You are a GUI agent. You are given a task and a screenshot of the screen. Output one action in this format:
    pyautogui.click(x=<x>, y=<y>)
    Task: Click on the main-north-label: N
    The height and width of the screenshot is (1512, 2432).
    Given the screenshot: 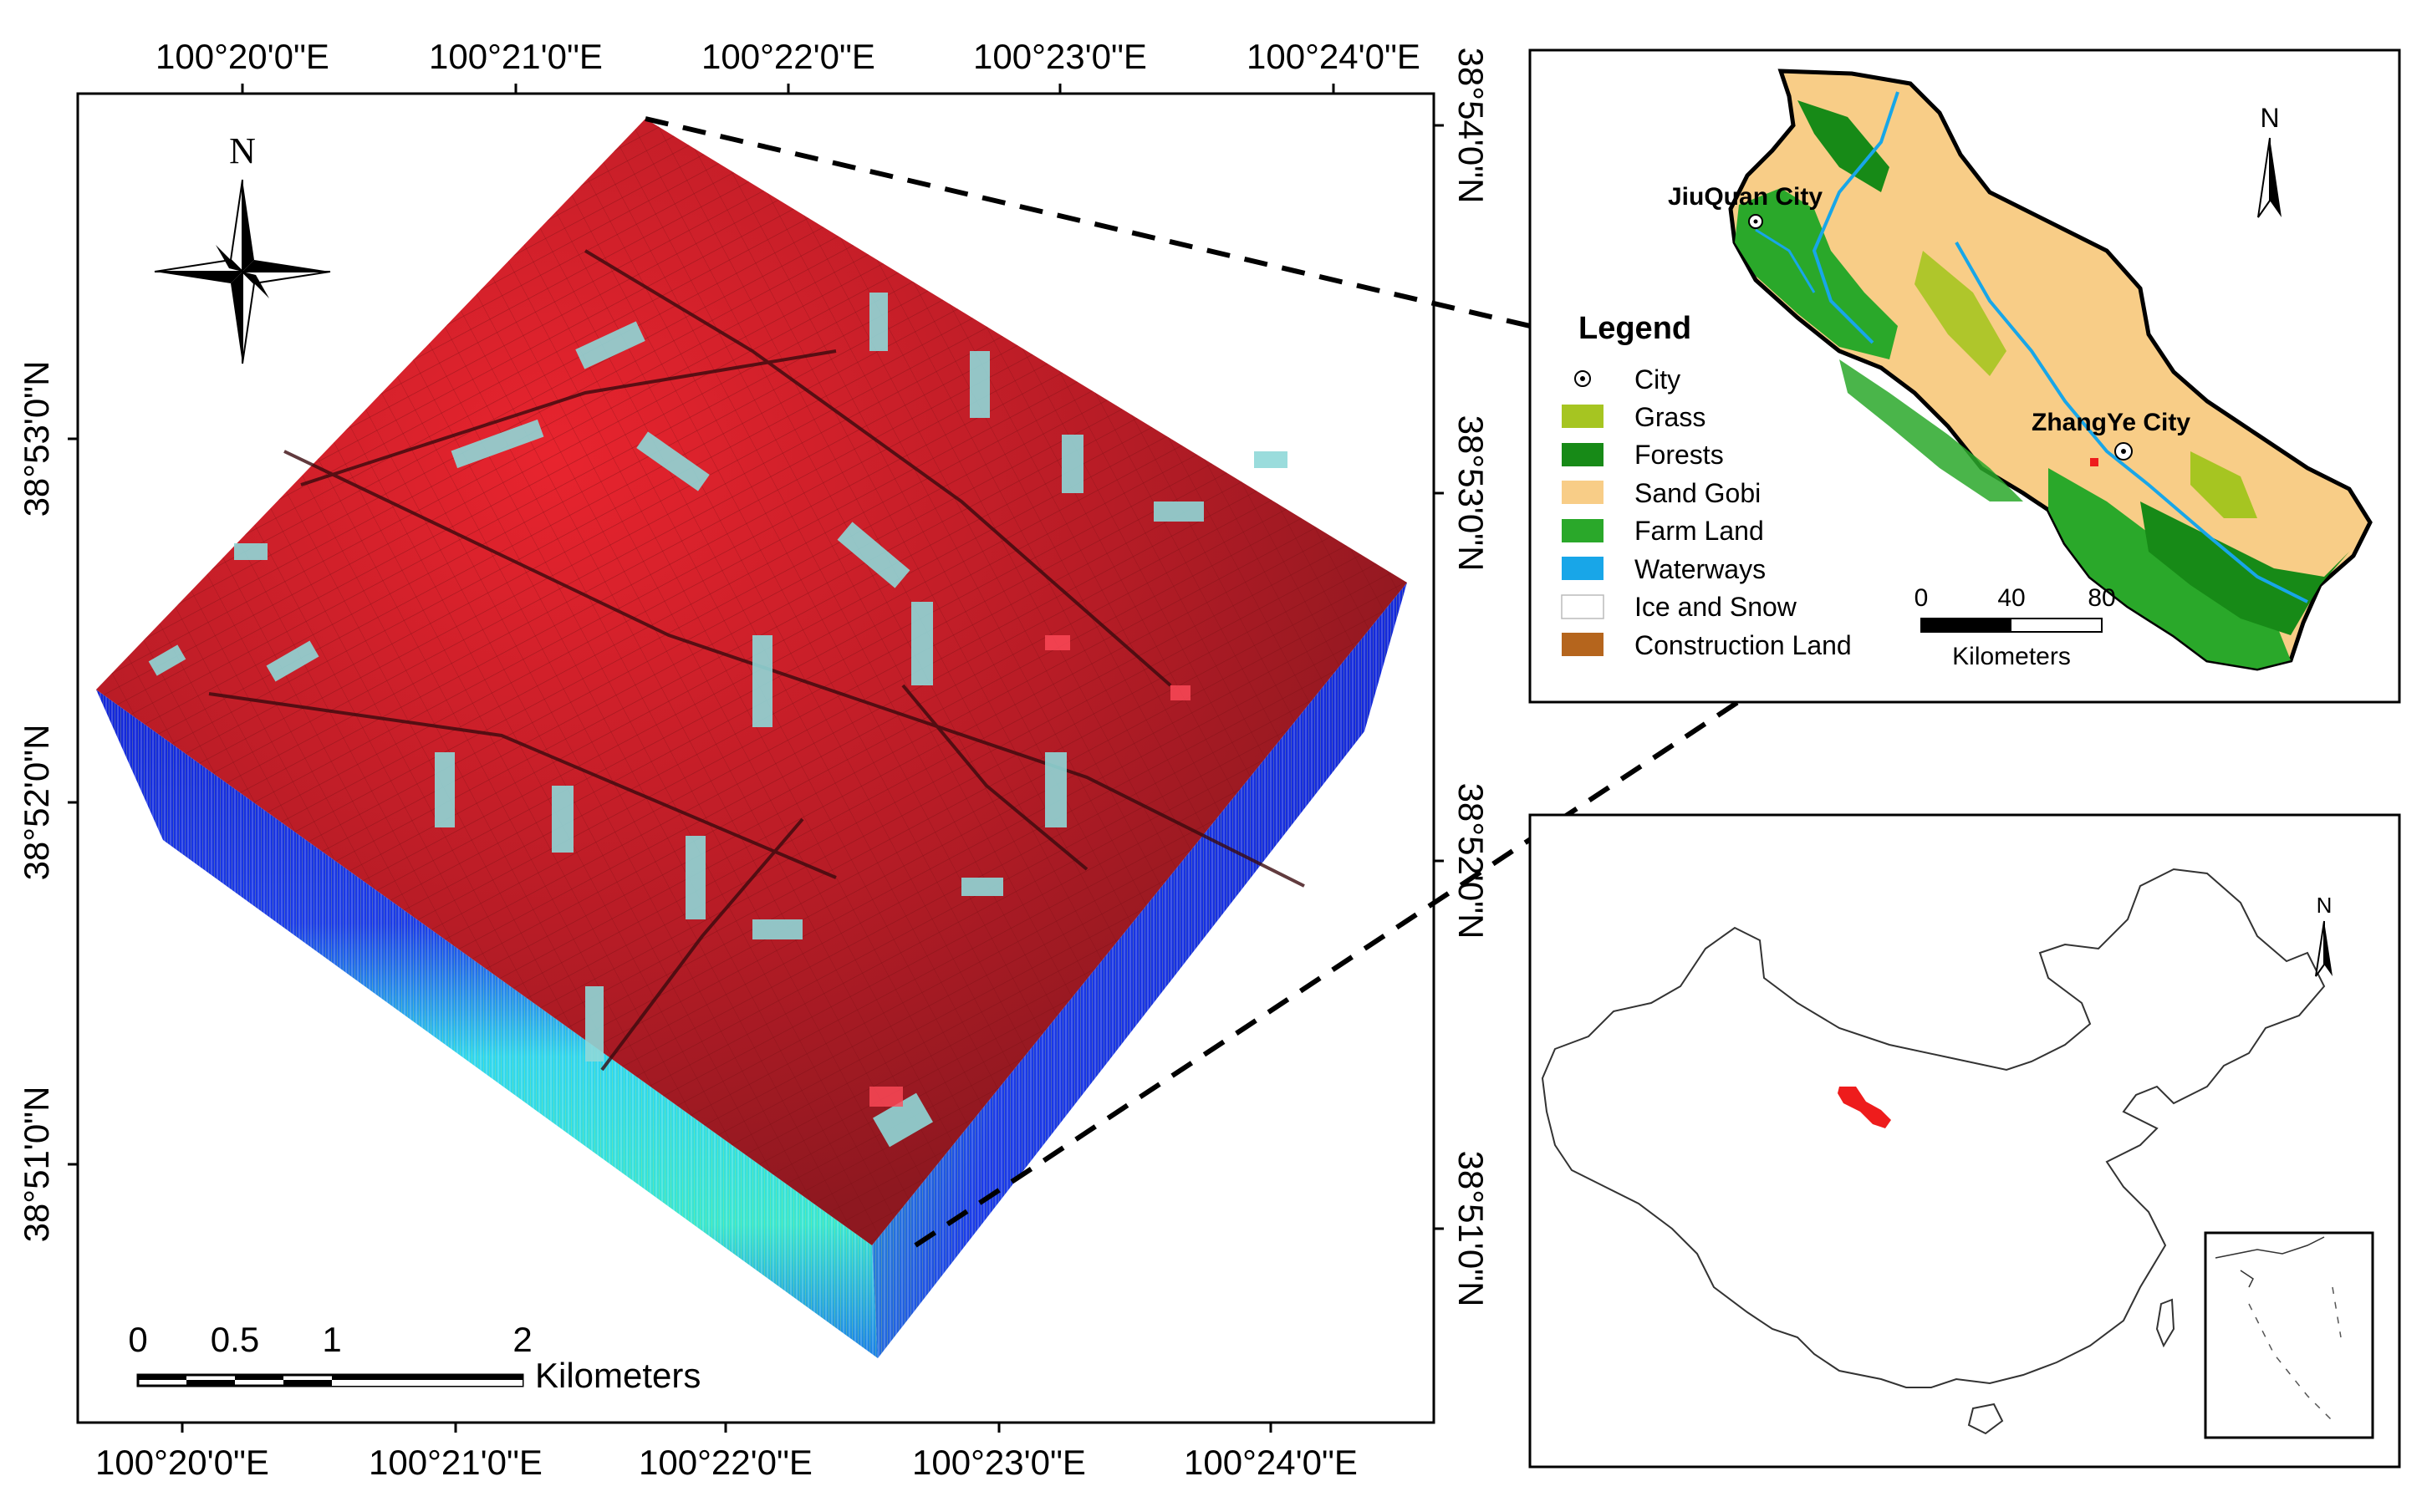 What is the action you would take?
    pyautogui.click(x=242, y=150)
    